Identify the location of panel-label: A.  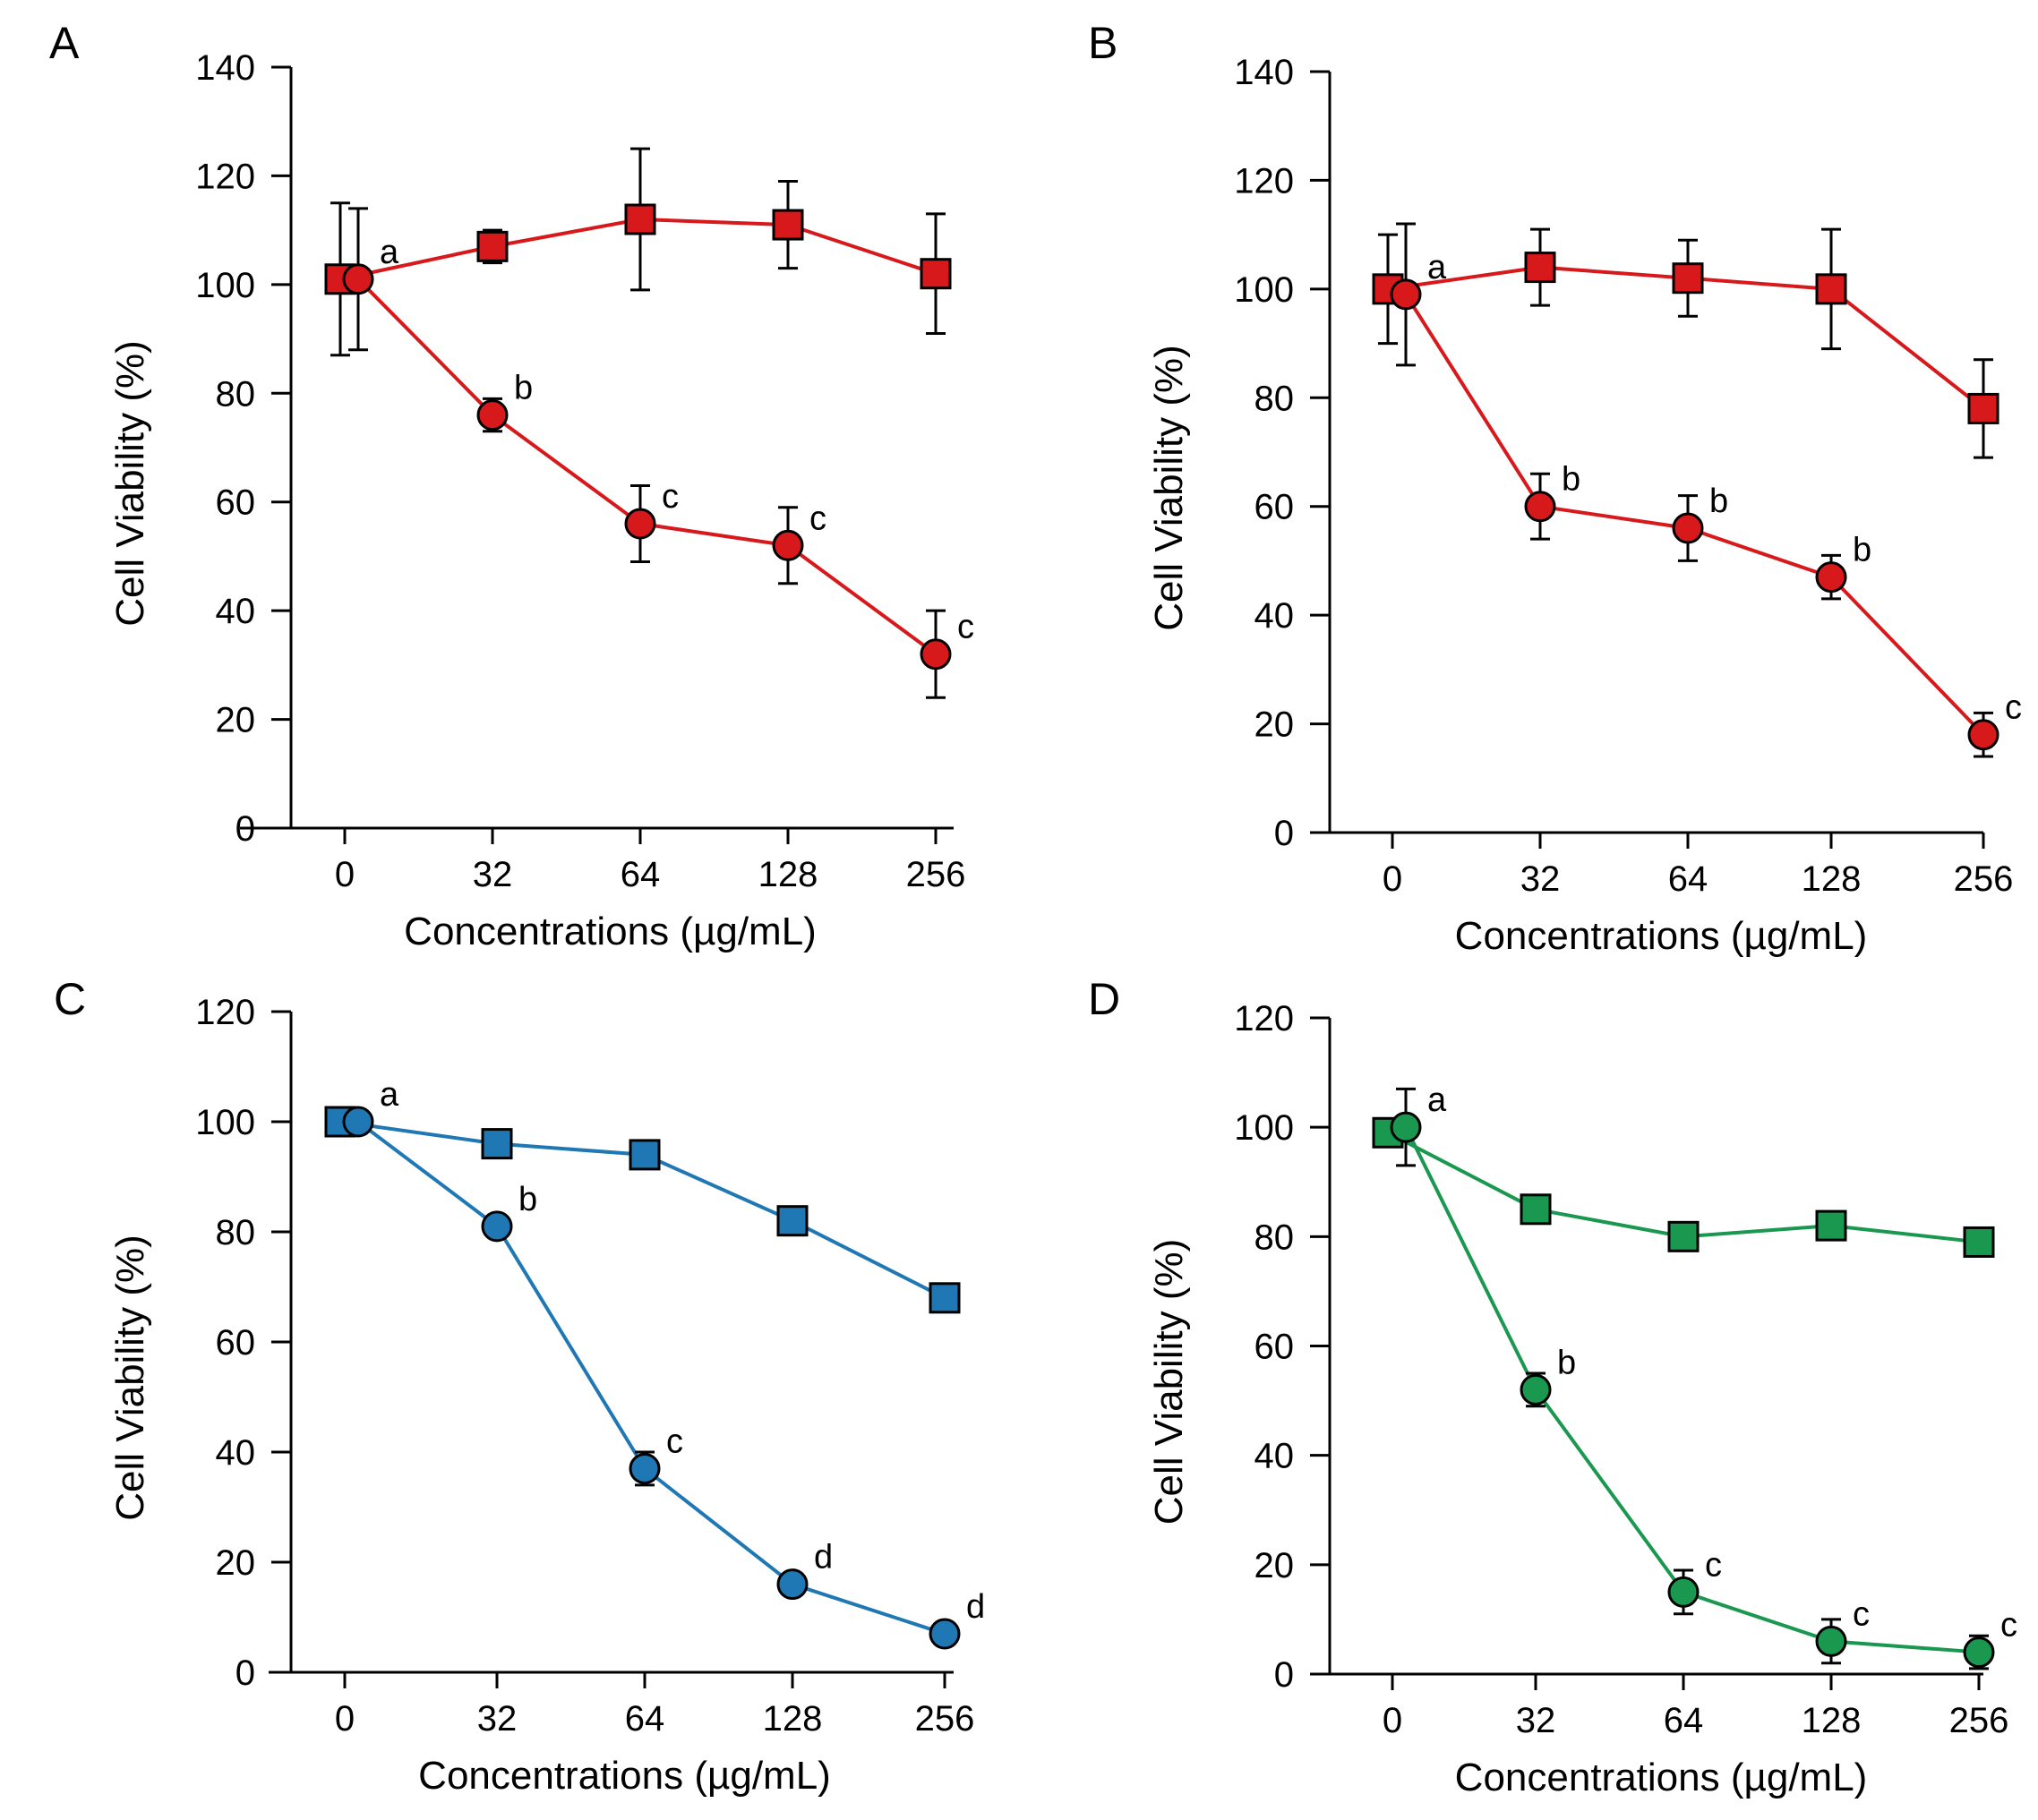
(65, 43).